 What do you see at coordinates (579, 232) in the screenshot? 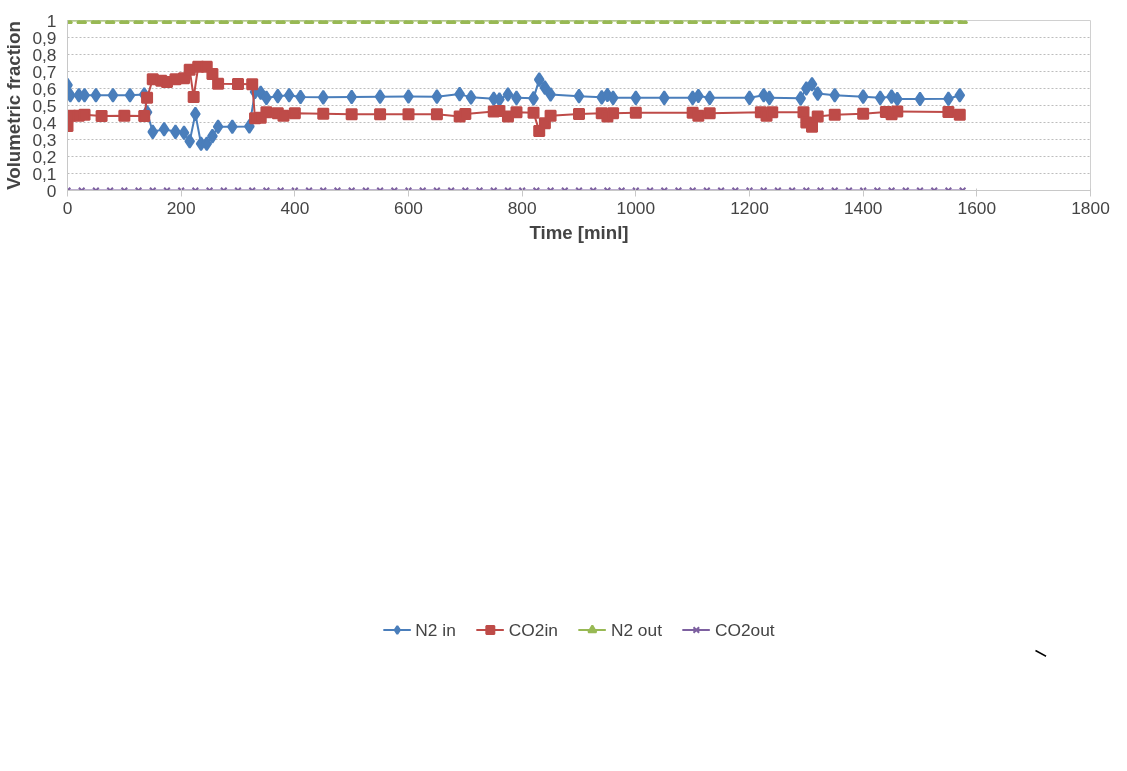
I see `x-axis-title: Time [minl]` at bounding box center [579, 232].